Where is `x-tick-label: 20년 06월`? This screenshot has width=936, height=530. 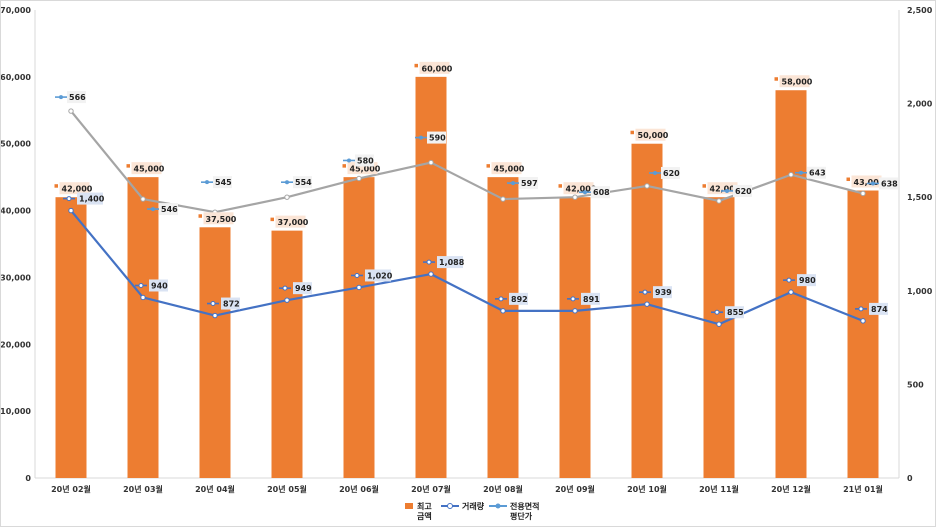
x-tick-label: 20년 06월 is located at coordinates (359, 489).